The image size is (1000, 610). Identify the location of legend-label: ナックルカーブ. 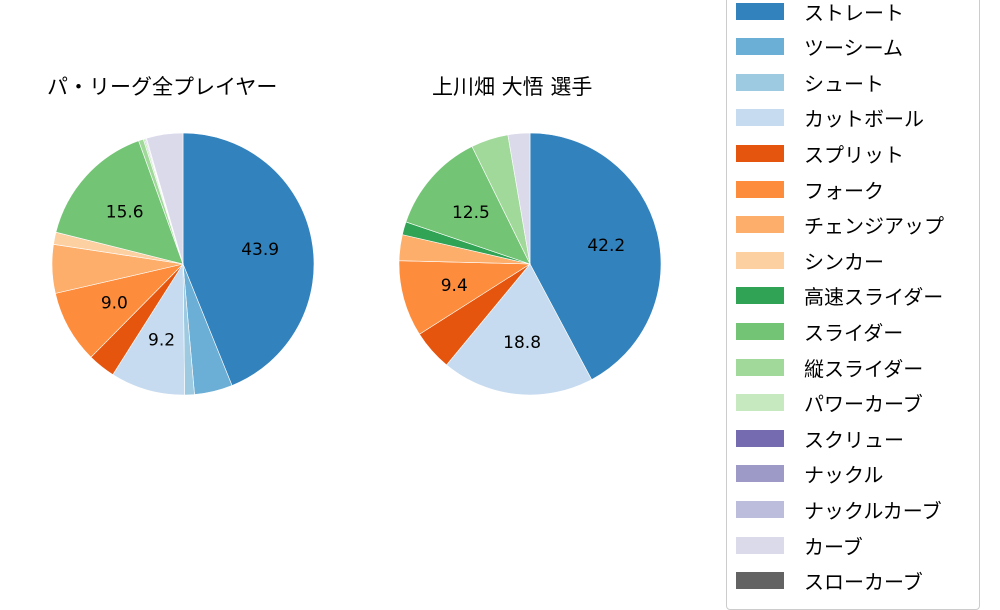
(873, 510).